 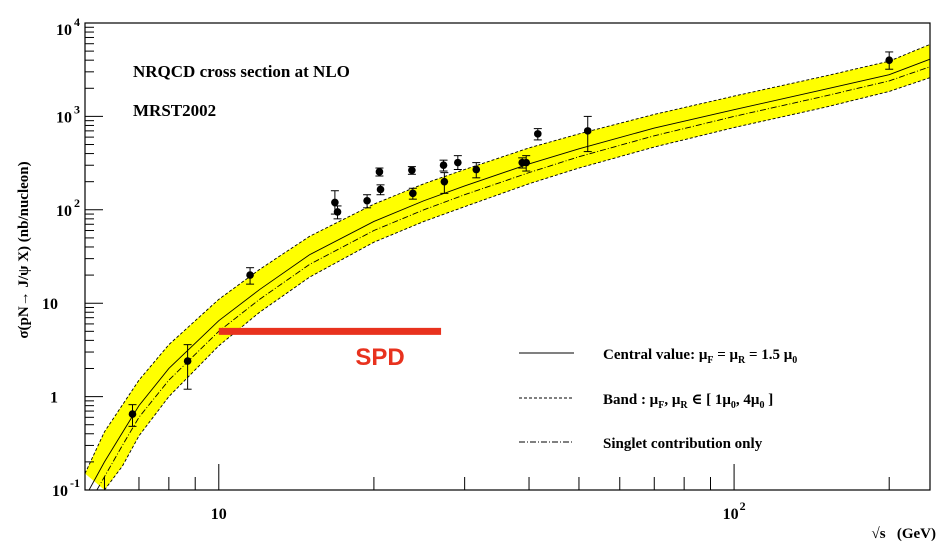 I want to click on legend-central-text: Central value: μ, so click(x=655, y=355).